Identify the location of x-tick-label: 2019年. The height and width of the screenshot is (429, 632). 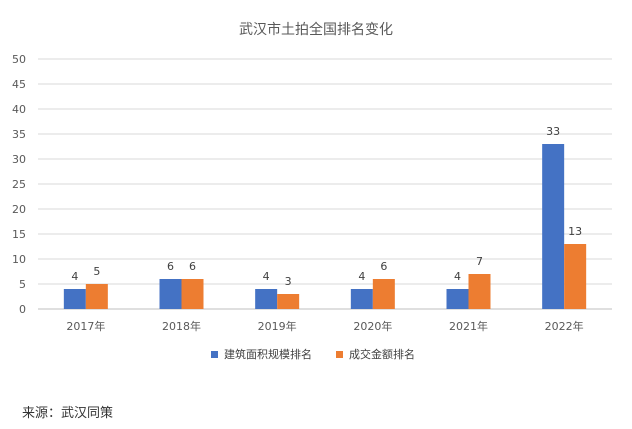
(277, 326).